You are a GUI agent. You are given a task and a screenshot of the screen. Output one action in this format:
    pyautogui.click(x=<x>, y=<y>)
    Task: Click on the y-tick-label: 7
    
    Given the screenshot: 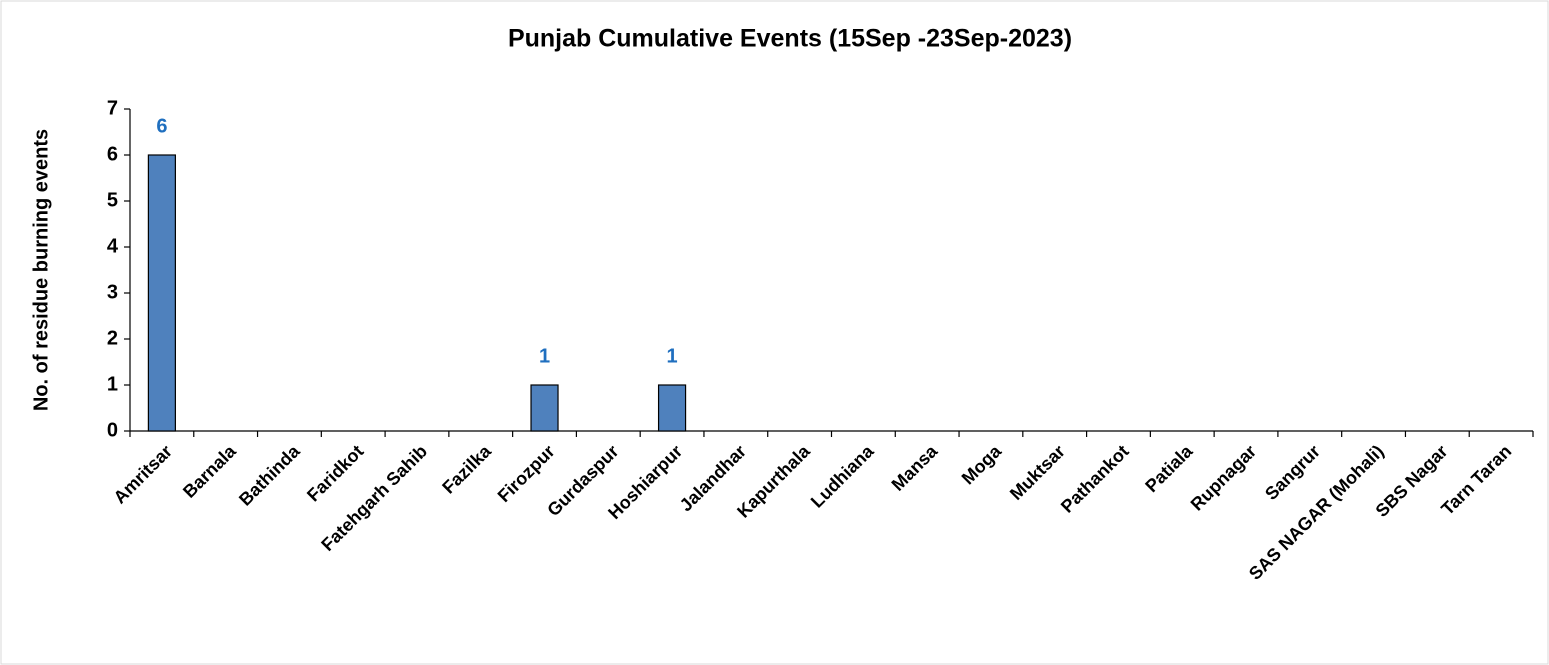 What is the action you would take?
    pyautogui.click(x=112, y=108)
    